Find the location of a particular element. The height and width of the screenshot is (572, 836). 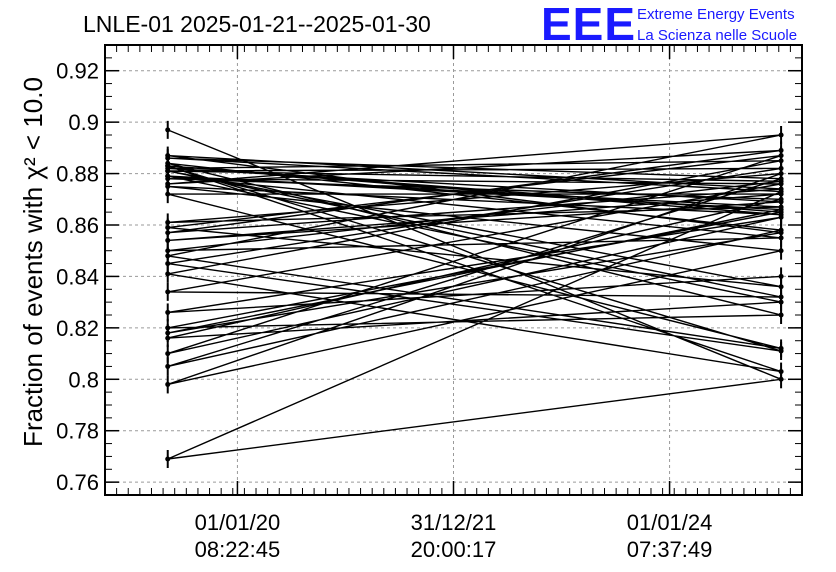

eee-logo-line1: Extreme Energy Events is located at coordinates (716, 14).